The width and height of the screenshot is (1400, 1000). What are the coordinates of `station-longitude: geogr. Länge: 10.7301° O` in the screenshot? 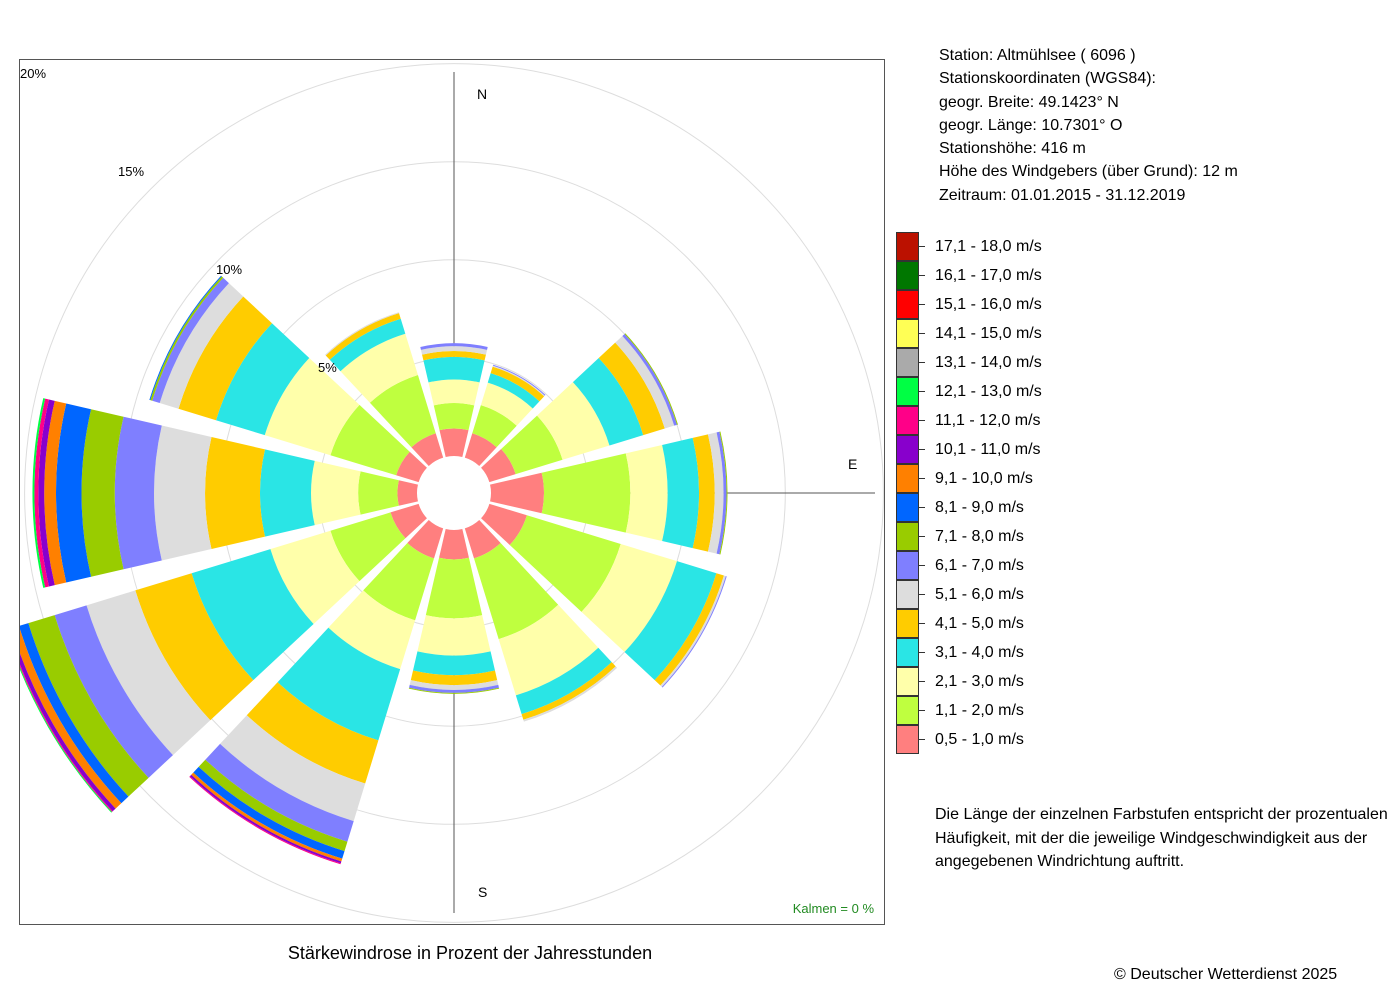 It's located at (1031, 125).